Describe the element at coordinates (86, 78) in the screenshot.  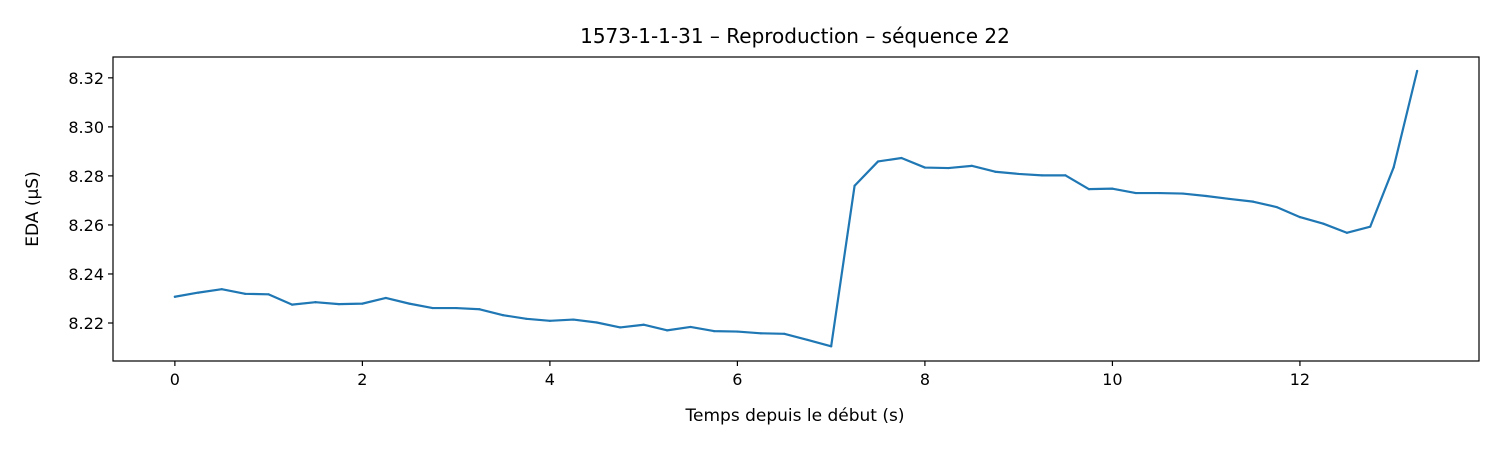
I see `y-tick-label: 8.32` at that location.